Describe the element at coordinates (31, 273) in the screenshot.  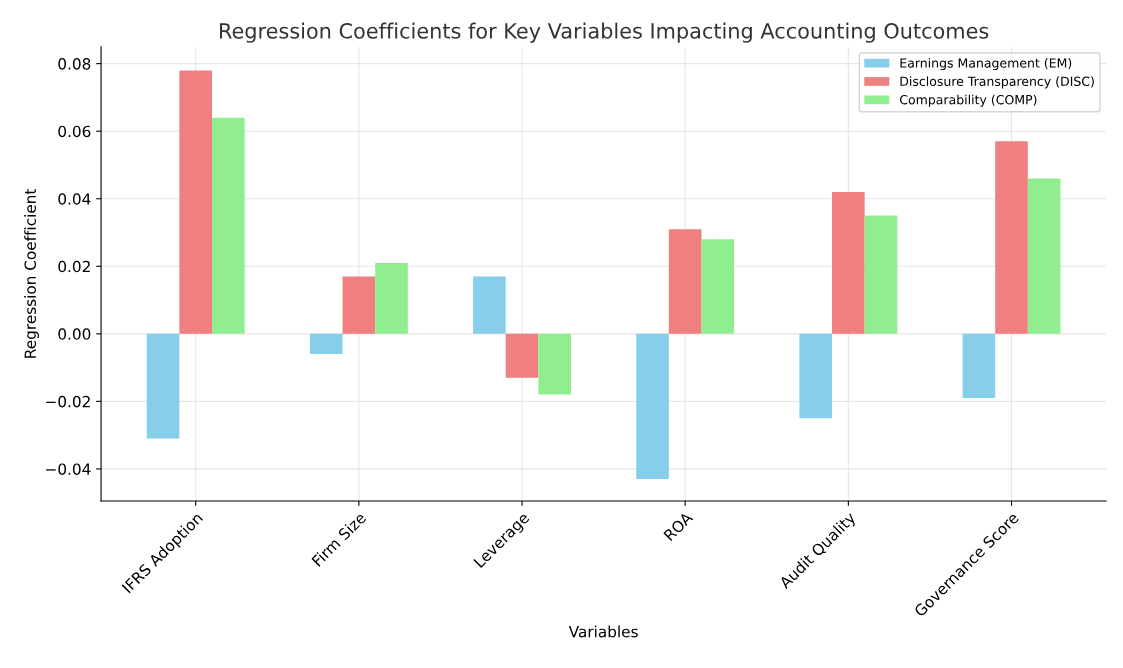
I see `y-axis-title: Regression Coefficient` at that location.